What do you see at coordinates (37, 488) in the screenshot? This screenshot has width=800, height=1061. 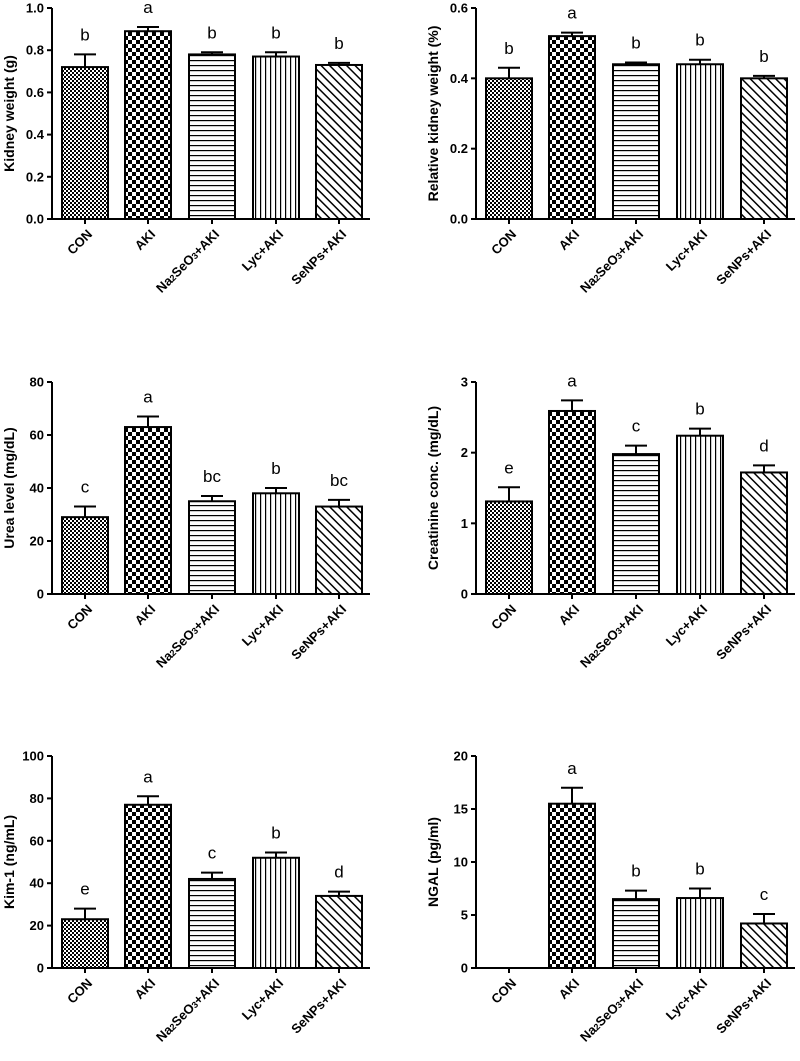 I see `y-tick-label: 40` at bounding box center [37, 488].